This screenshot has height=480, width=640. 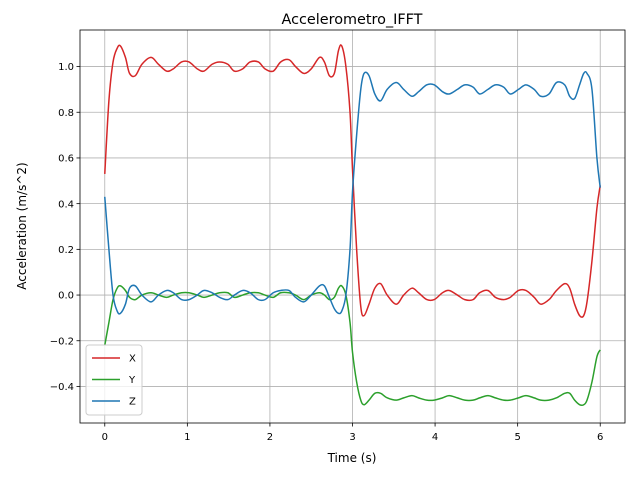 I want to click on x-tick-label: 0, so click(x=105, y=437).